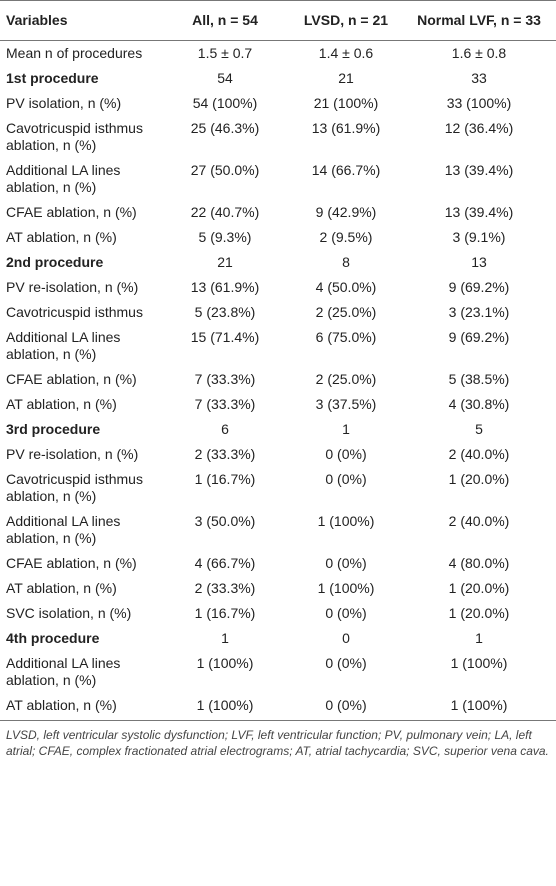 The height and width of the screenshot is (886, 556). Describe the element at coordinates (74, 312) in the screenshot. I see `cell: Cavotricuspid isthmus` at that location.